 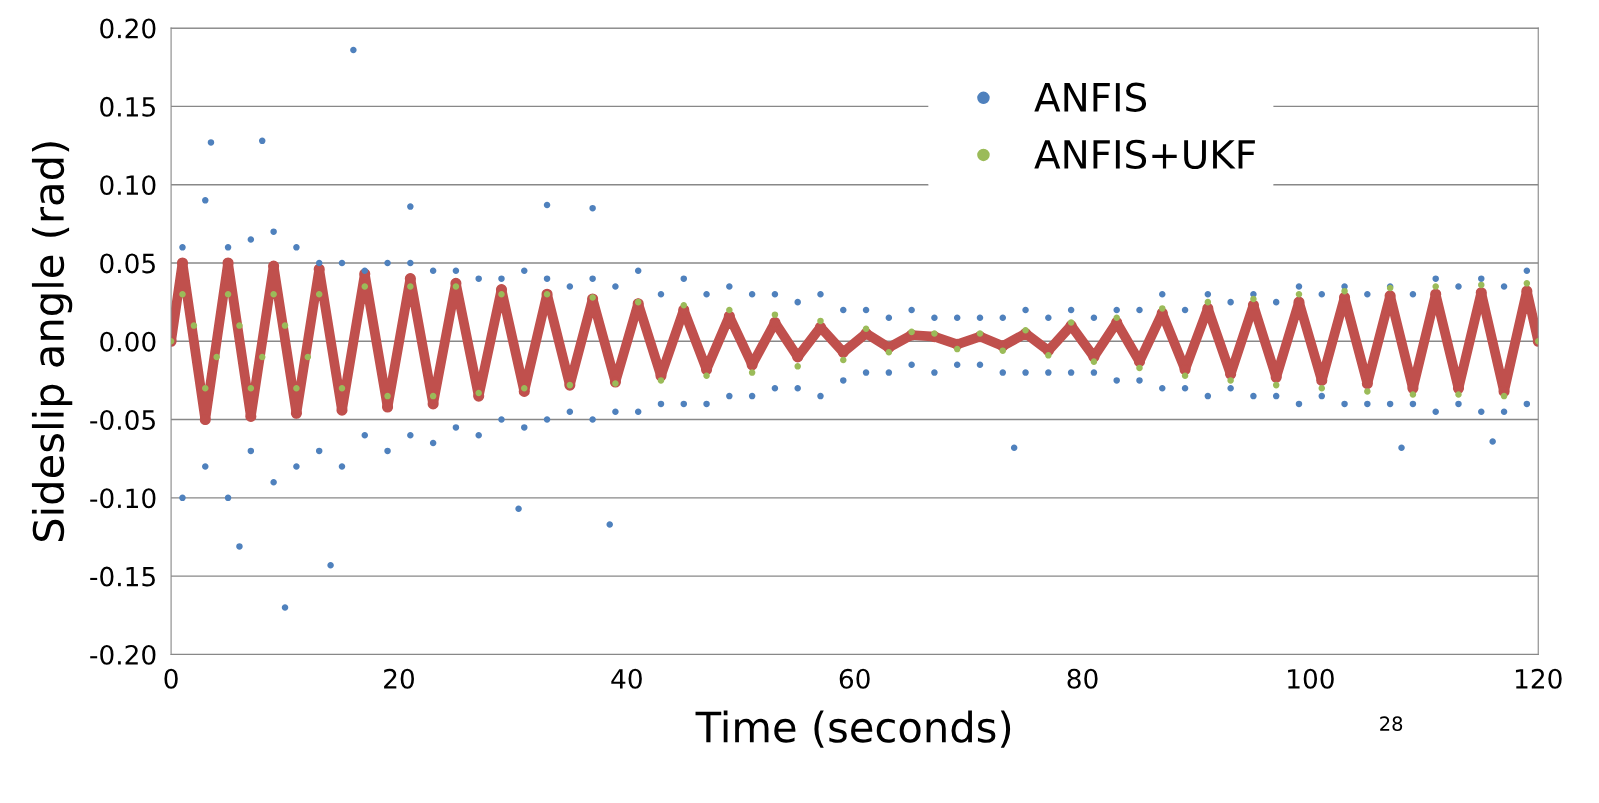 I want to click on x-tick-label: 100, so click(x=1311, y=678).